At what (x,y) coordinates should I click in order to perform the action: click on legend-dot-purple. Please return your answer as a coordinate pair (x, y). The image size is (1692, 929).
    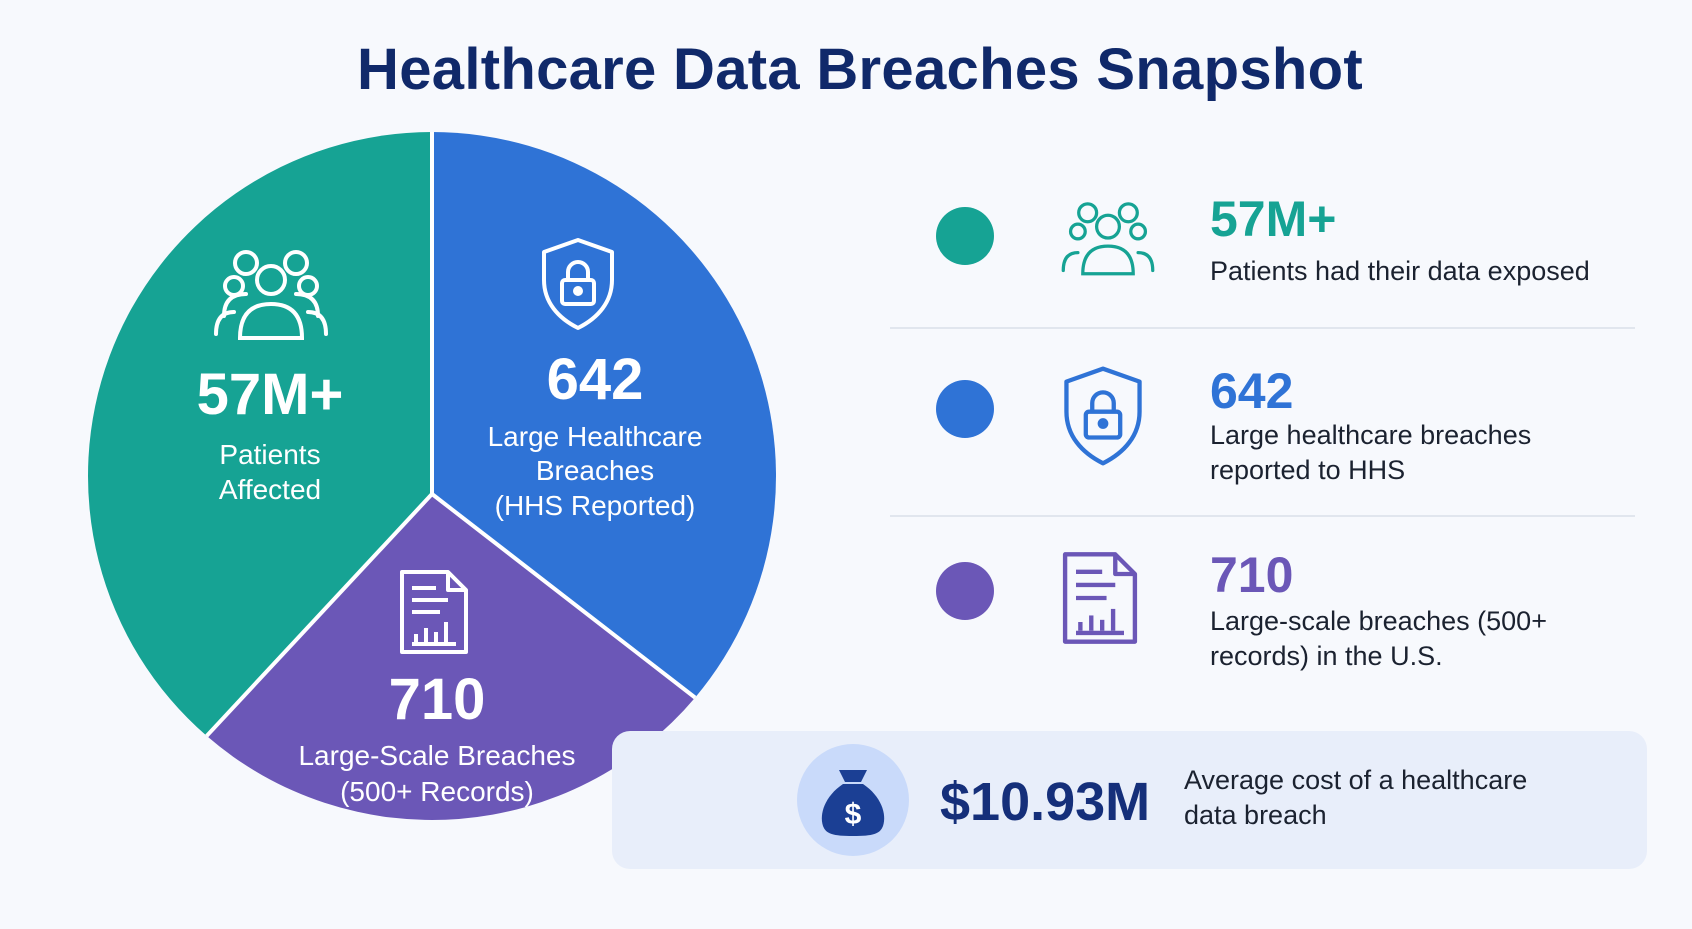
    Looking at the image, I should click on (965, 591).